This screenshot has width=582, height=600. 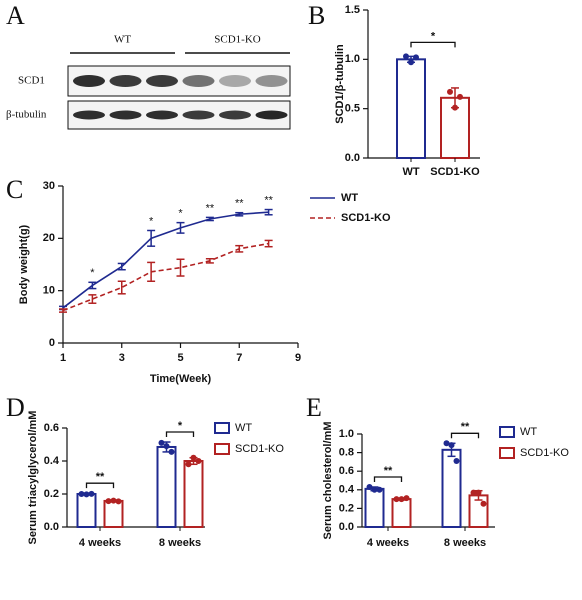 I want to click on x-tick-label: 3, so click(x=122, y=358).